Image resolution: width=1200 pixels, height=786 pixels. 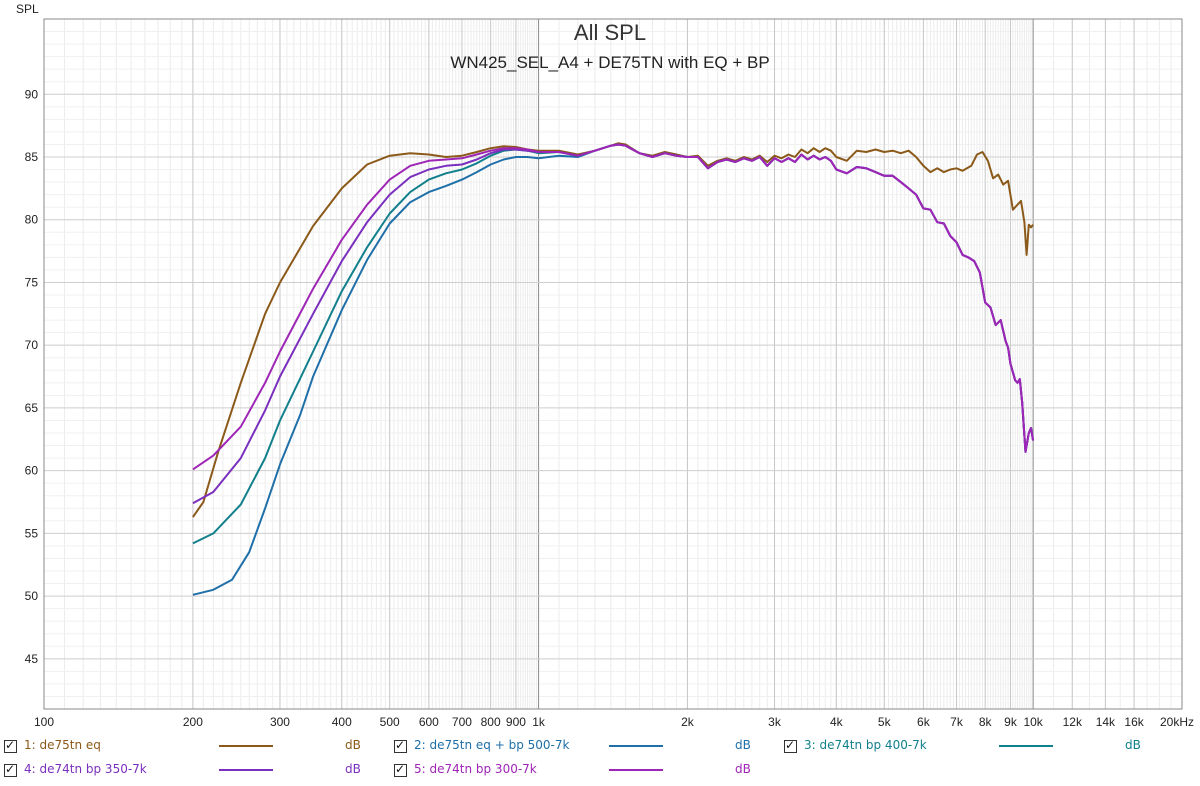 I want to click on x-tick-label: 500, so click(x=390, y=722).